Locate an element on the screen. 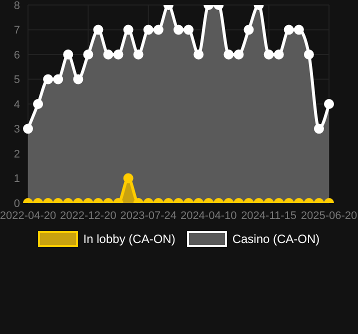 Image resolution: width=358 pixels, height=334 pixels. y-tick-label: 5 is located at coordinates (17, 80).